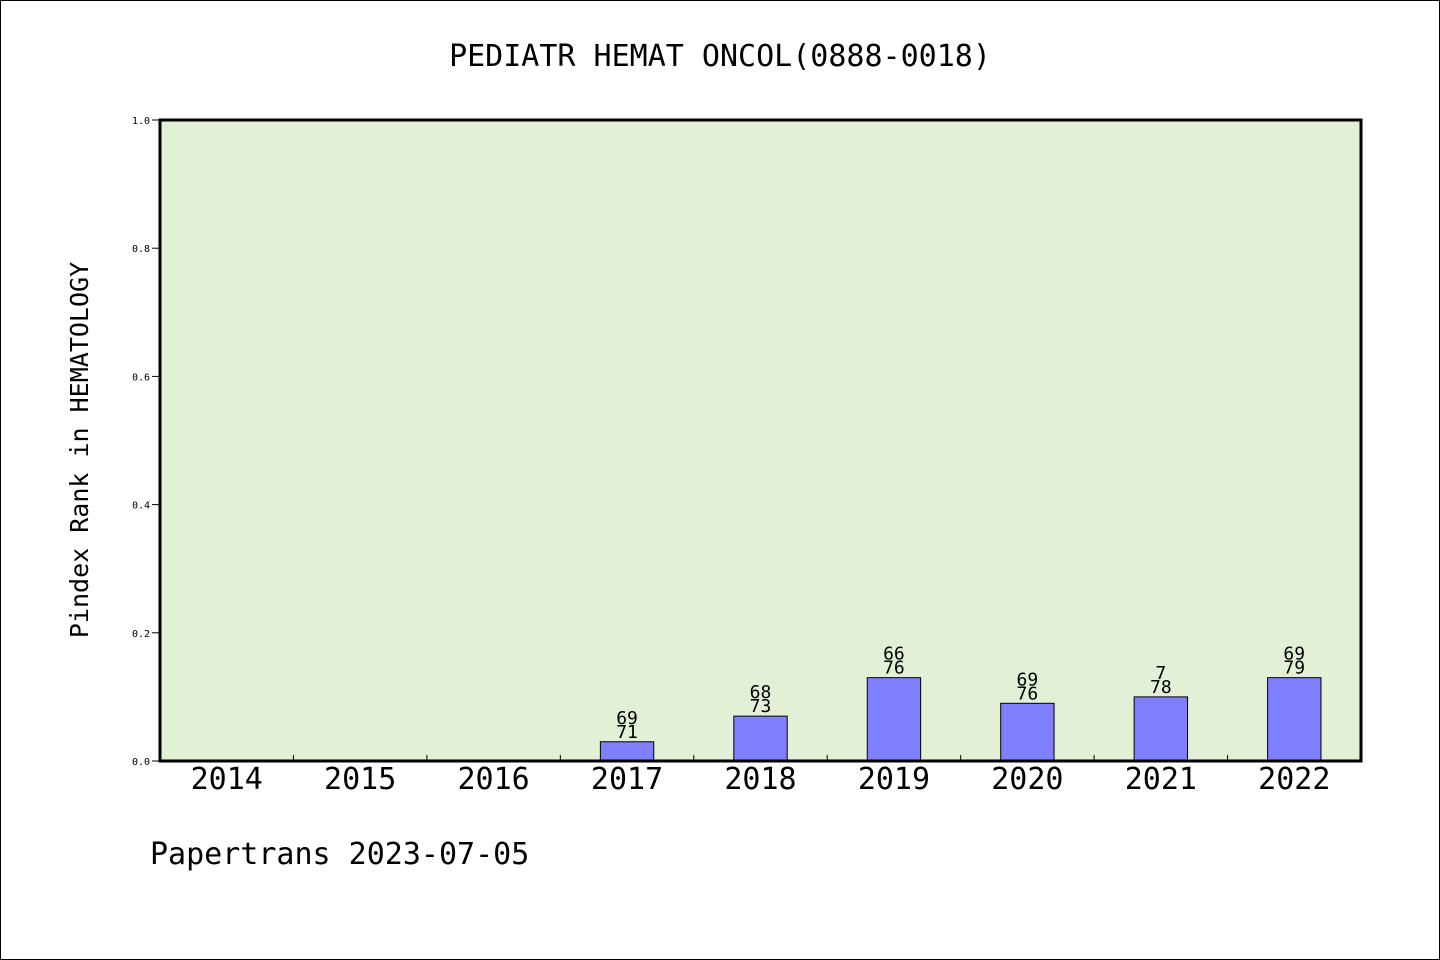 Image resolution: width=1440 pixels, height=960 pixels. Describe the element at coordinates (141, 377) in the screenshot. I see `y-tick-label-0.6: 0.6` at that location.